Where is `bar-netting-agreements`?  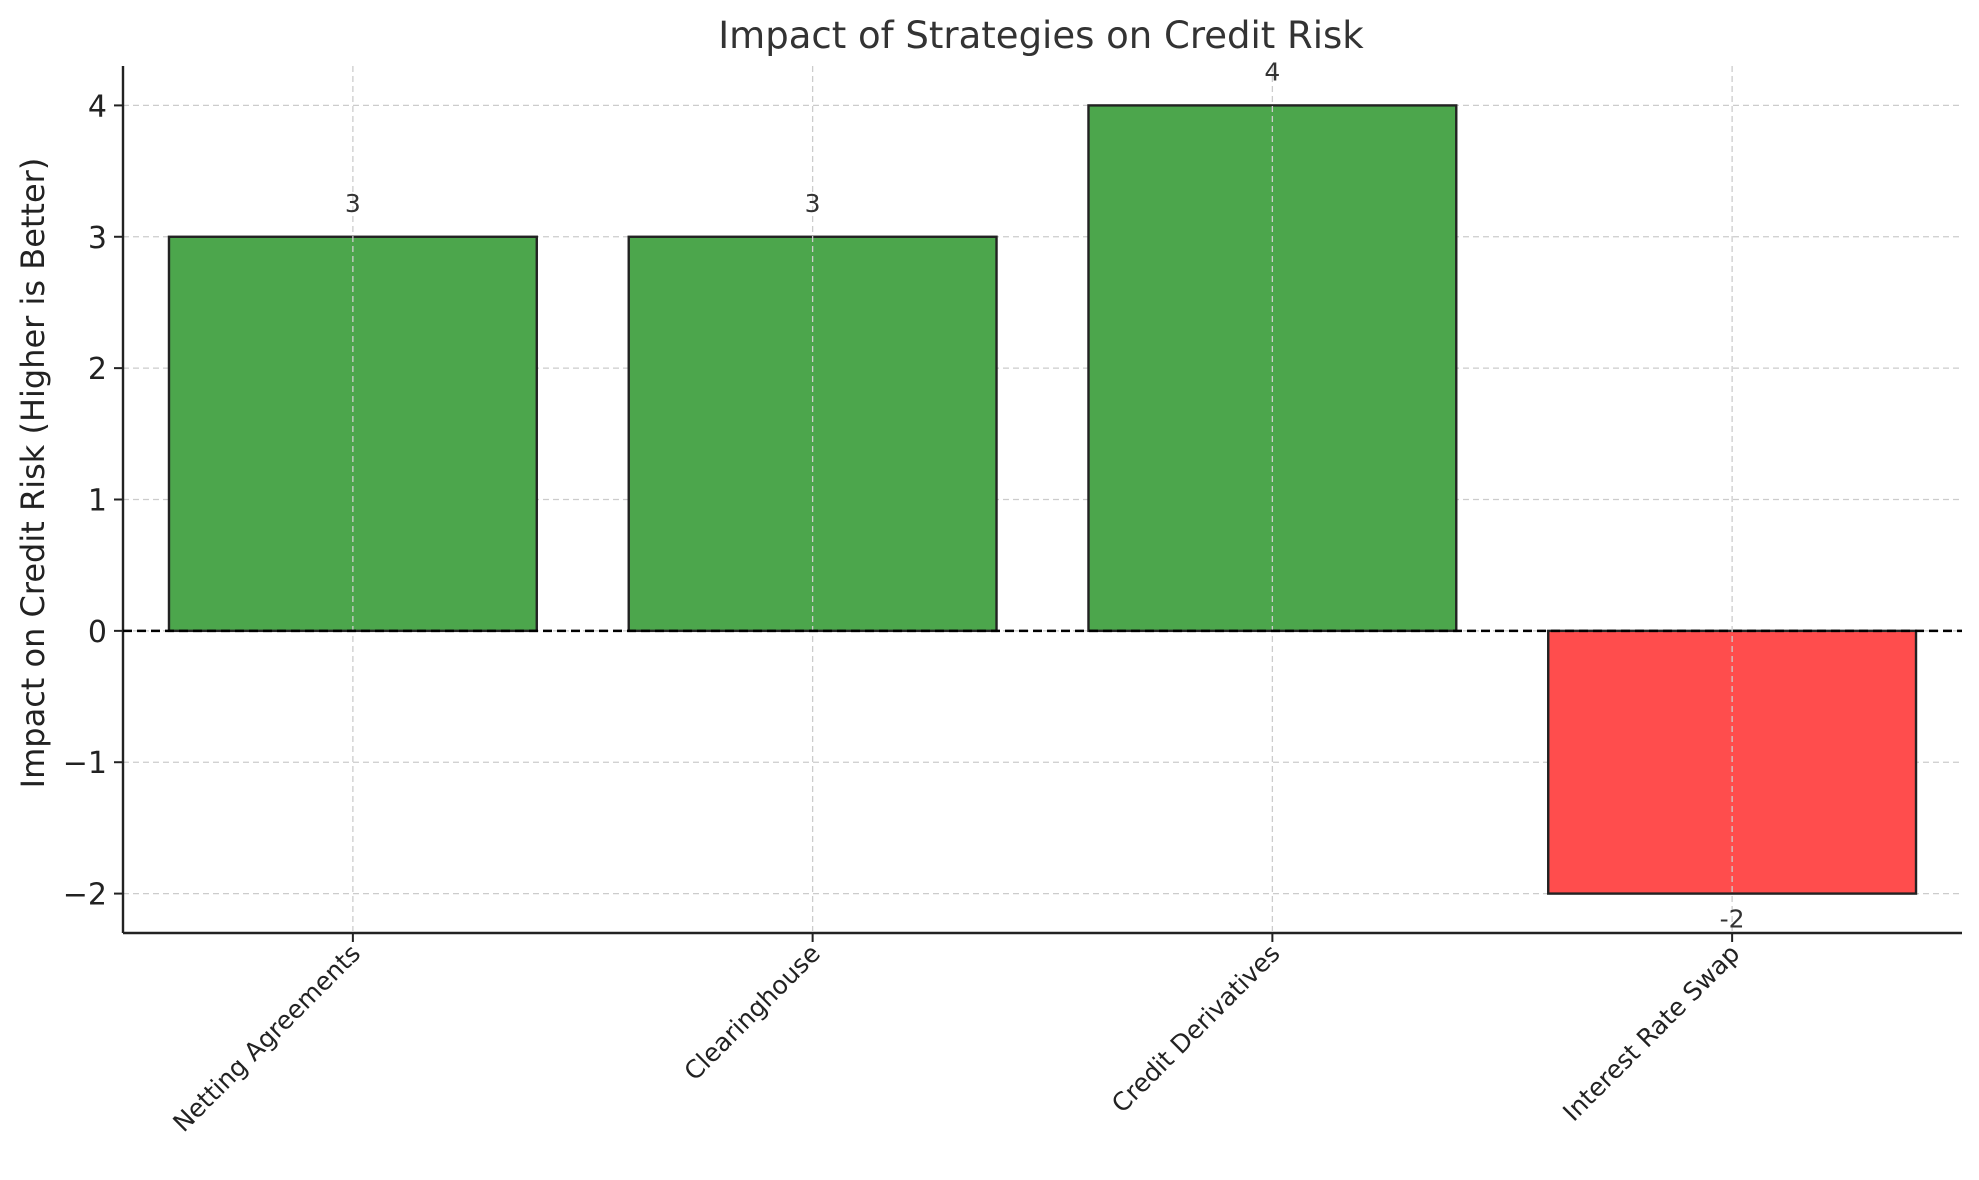
bar-netting-agreements is located at coordinates (352, 434).